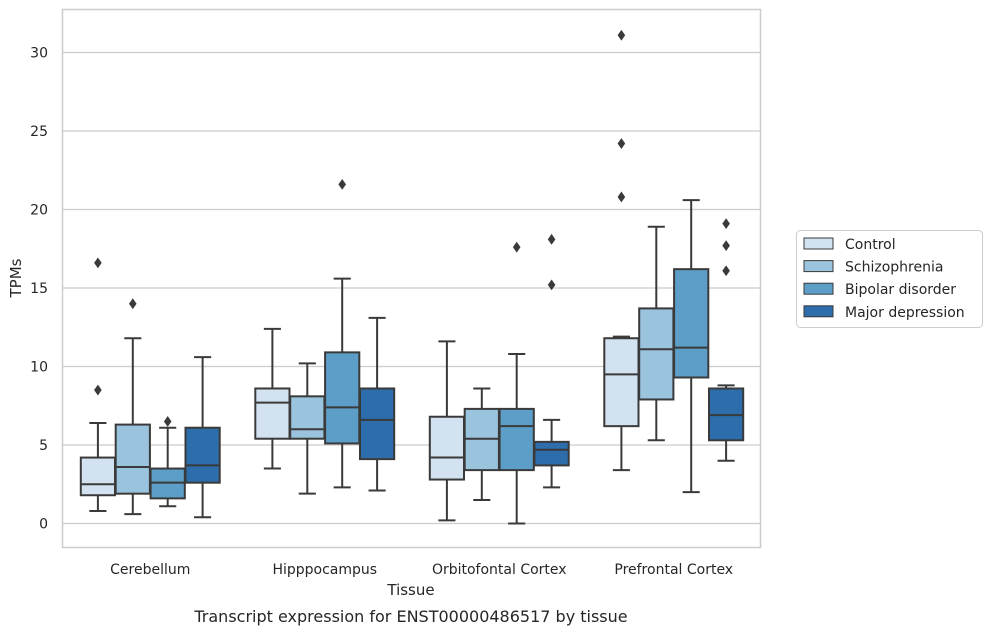 Image resolution: width=993 pixels, height=634 pixels. Describe the element at coordinates (39, 211) in the screenshot. I see `y-tick-label: 20` at that location.